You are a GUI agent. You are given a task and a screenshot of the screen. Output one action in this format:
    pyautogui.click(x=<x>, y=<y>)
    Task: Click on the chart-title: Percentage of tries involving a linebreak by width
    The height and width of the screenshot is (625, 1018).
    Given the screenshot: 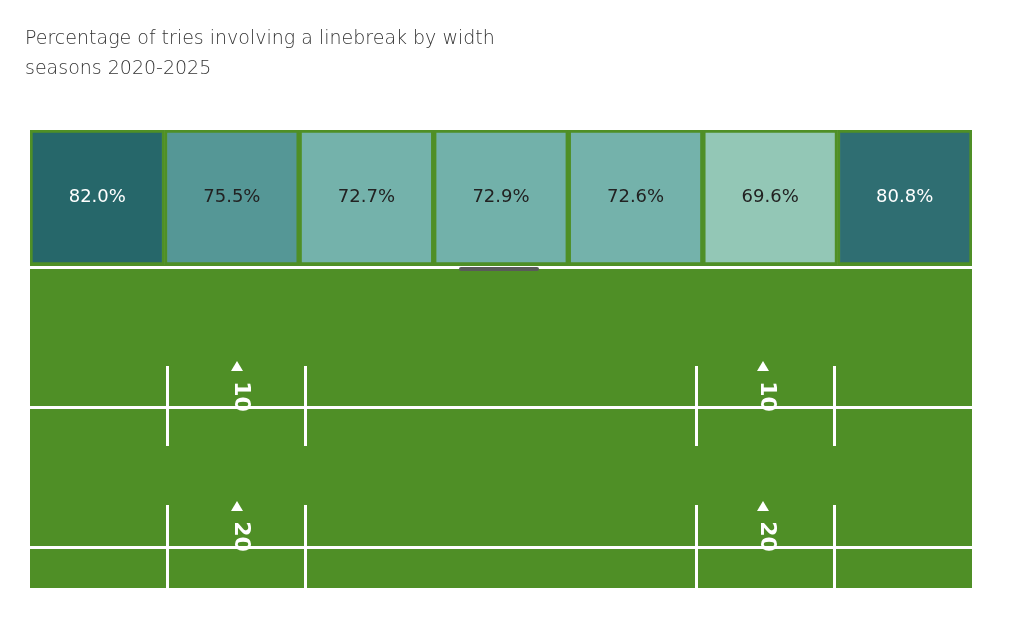 What is the action you would take?
    pyautogui.click(x=260, y=37)
    